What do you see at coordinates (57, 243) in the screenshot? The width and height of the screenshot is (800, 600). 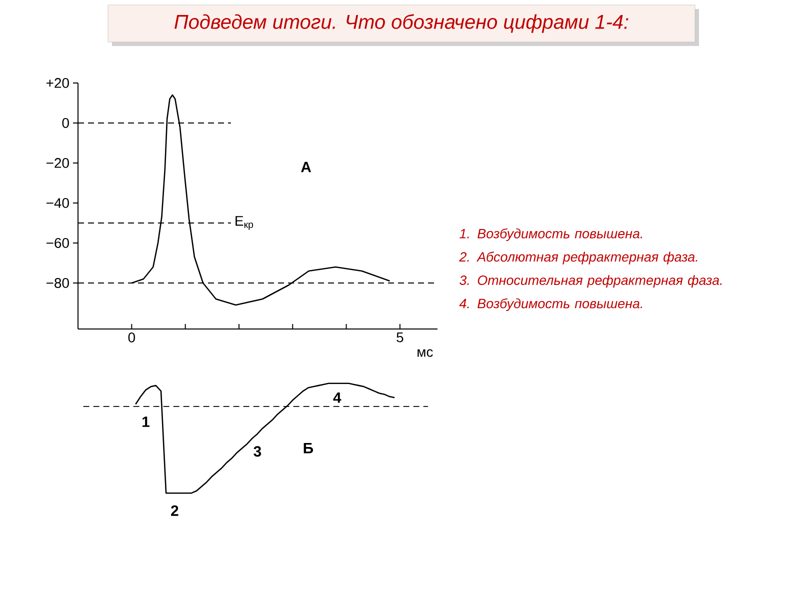 I see `y-tick-label: −60` at bounding box center [57, 243].